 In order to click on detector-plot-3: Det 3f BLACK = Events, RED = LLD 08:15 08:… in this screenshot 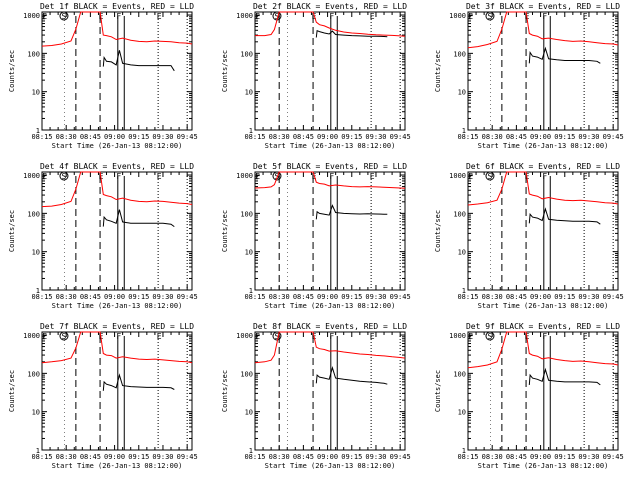, I will do `click(529, 76)`.